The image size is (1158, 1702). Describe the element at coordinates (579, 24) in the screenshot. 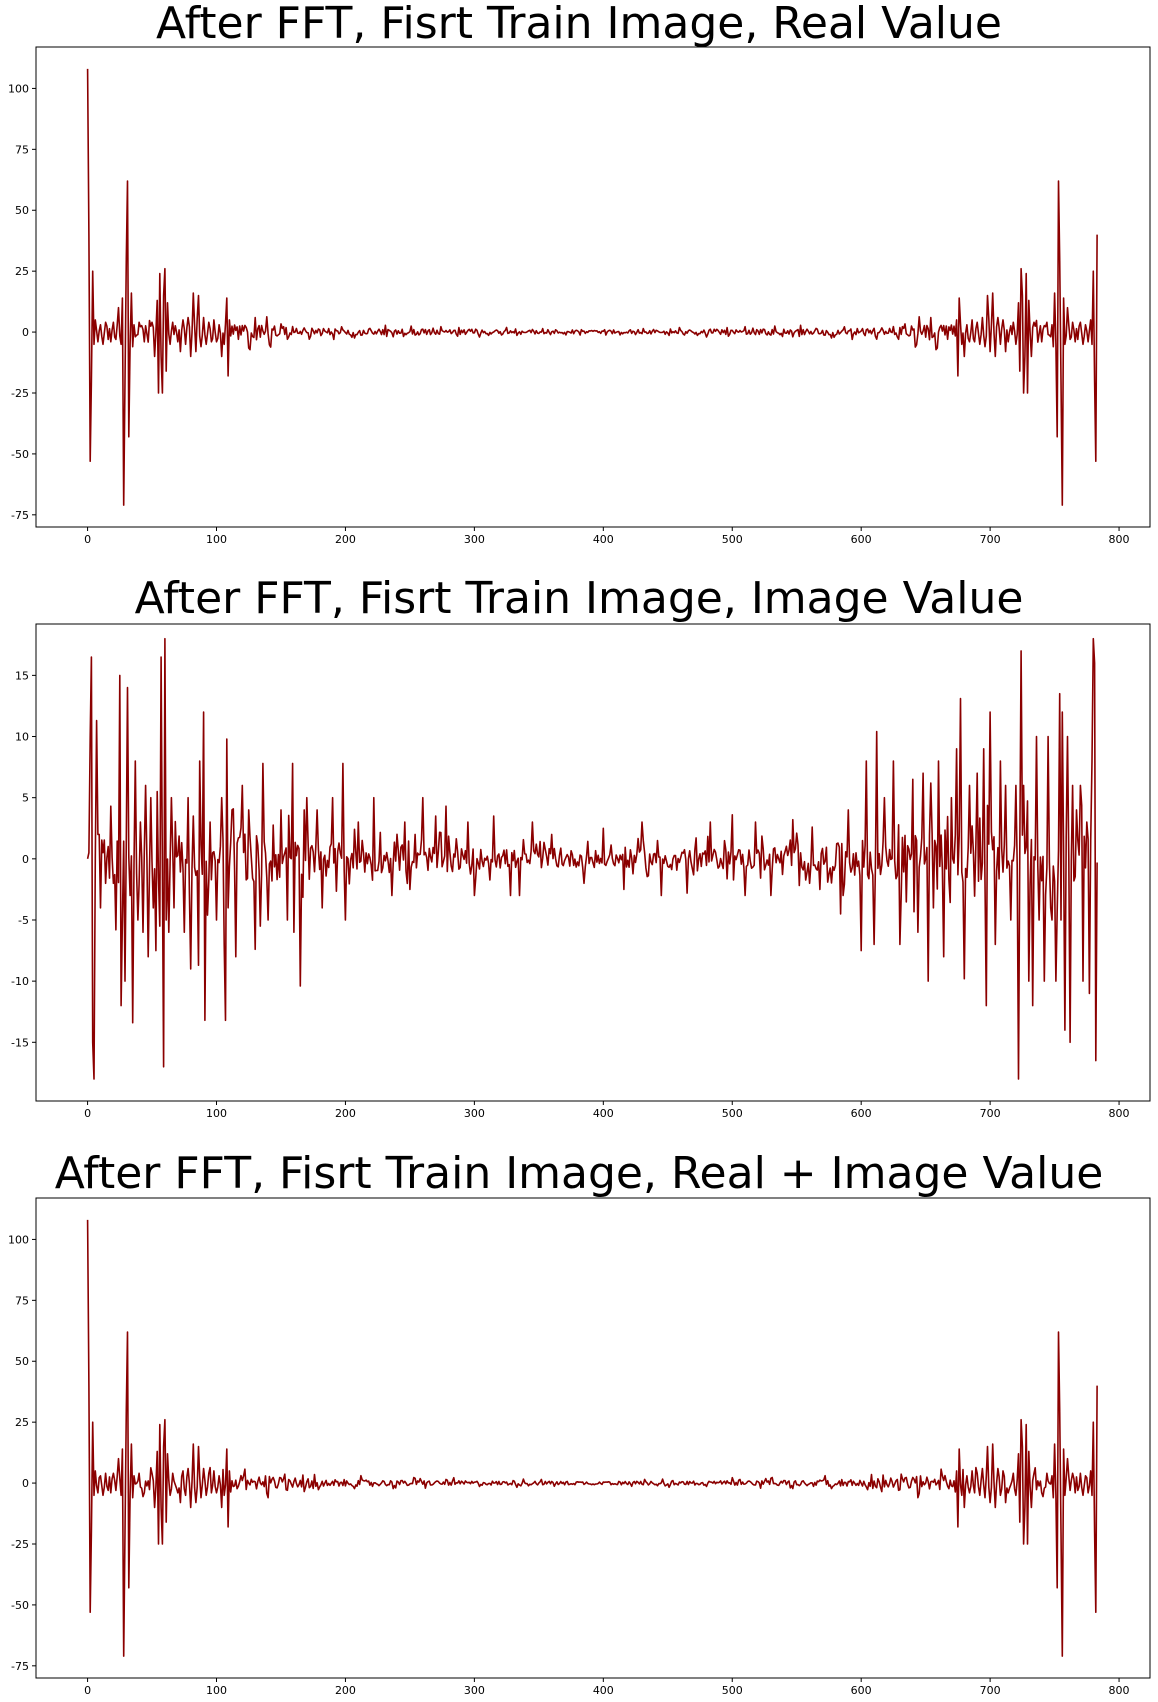

I see `chart-title: After FFT, Fisrt Train Image, Real Value` at that location.